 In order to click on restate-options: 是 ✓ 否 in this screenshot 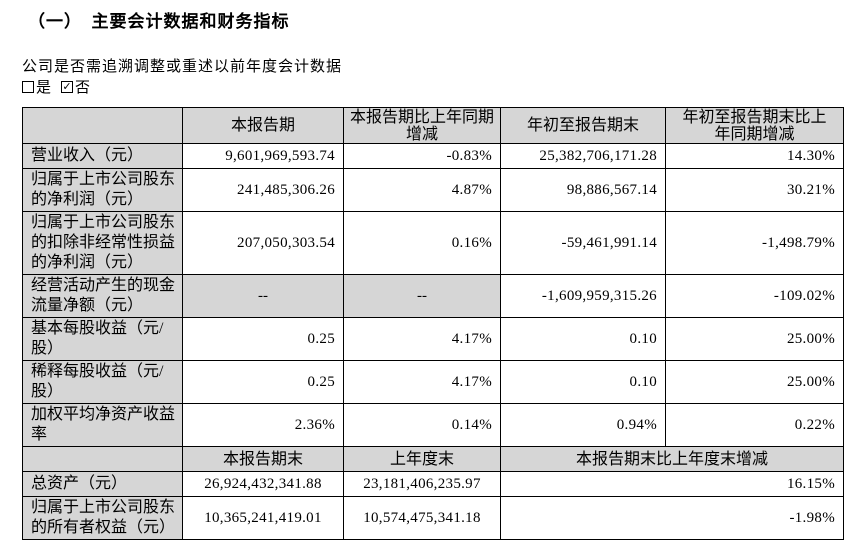, I will do `click(56, 86)`.